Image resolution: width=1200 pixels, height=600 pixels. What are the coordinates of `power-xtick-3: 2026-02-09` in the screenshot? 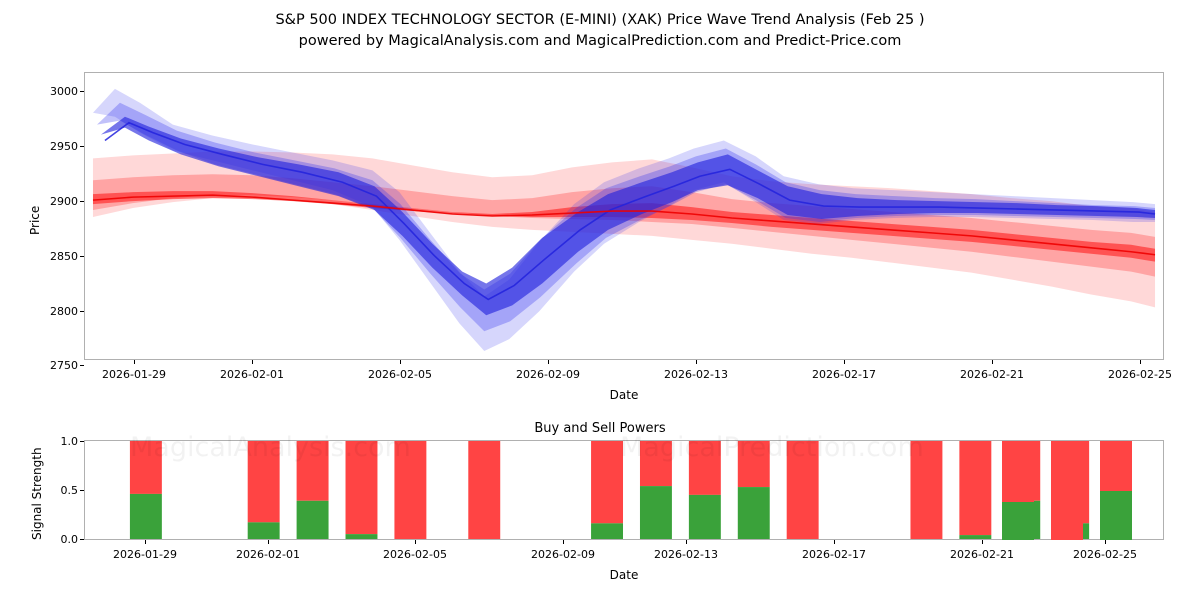 It's located at (563, 554).